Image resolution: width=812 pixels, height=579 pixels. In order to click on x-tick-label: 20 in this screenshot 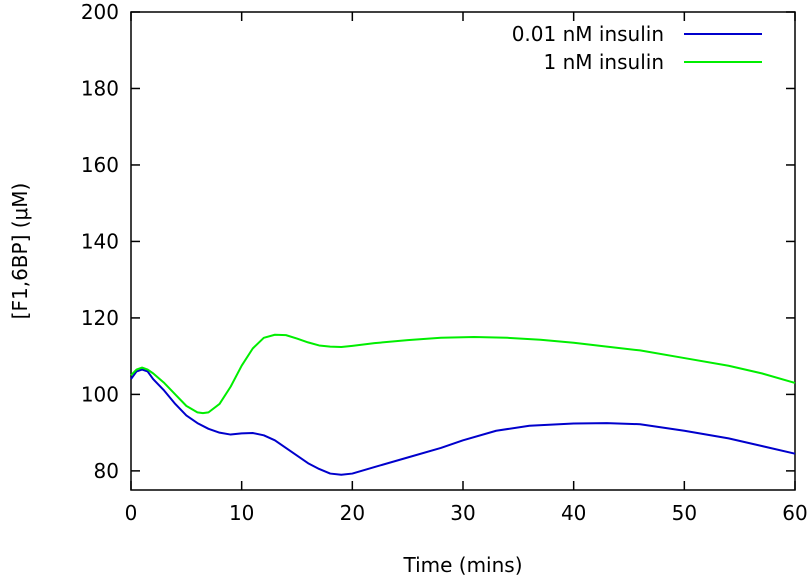, I will do `click(352, 513)`.